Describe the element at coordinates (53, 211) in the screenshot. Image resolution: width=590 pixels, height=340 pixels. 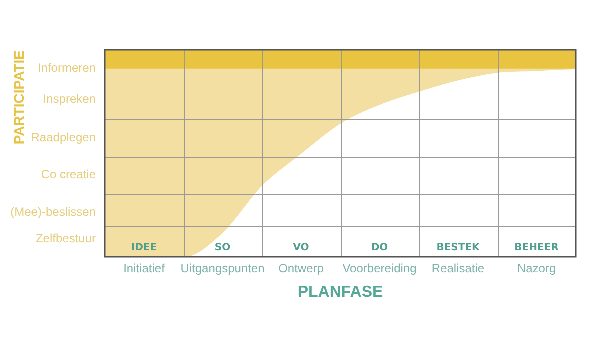
I see `text: (Mee)-beslissen` at that location.